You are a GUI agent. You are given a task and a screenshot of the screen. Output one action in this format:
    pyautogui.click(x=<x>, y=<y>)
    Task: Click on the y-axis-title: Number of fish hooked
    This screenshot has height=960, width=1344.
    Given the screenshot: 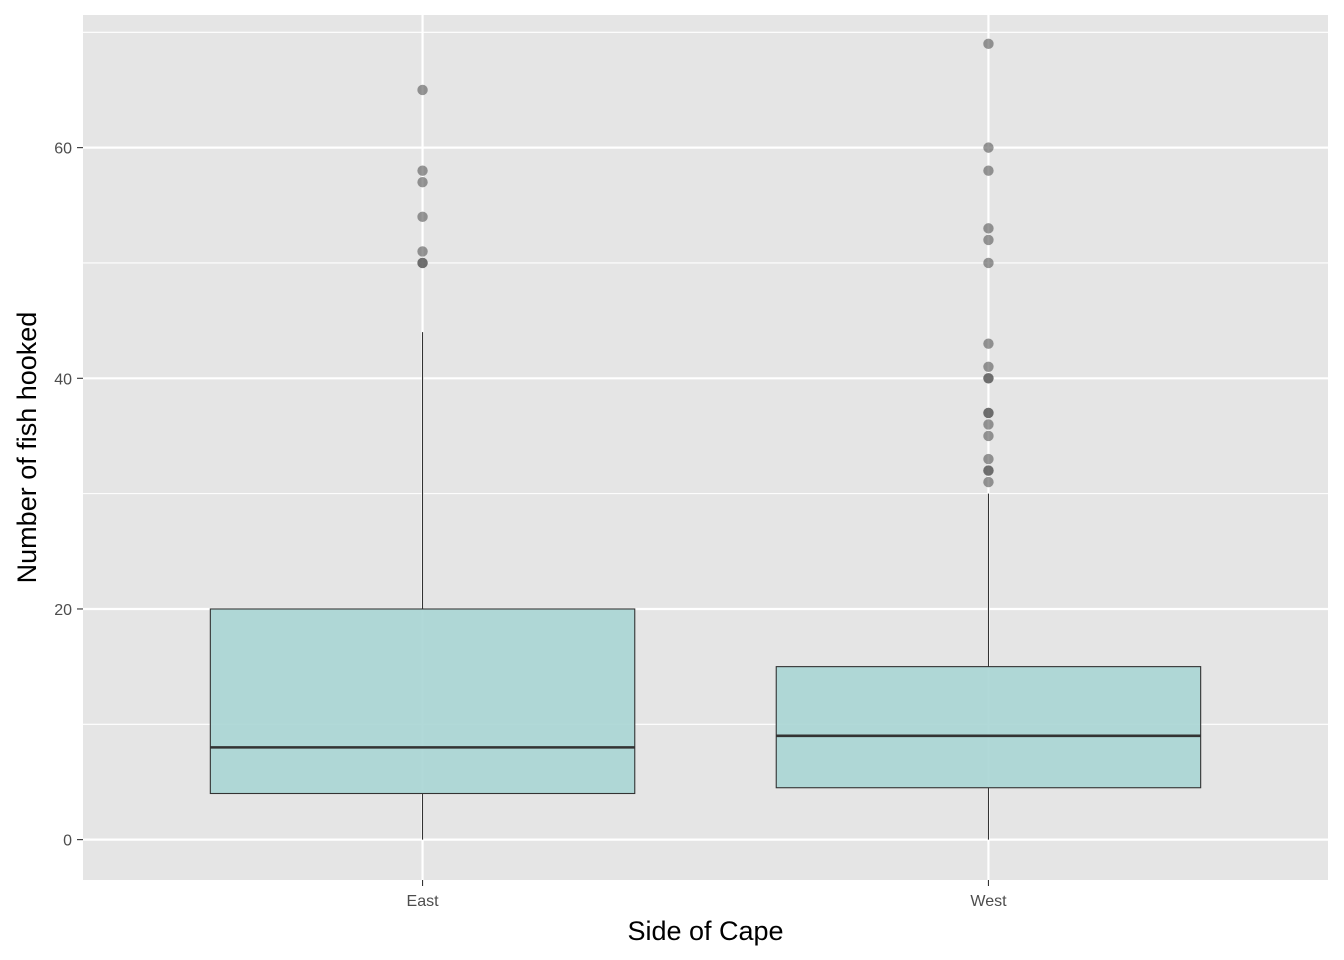 What is the action you would take?
    pyautogui.click(x=27, y=448)
    